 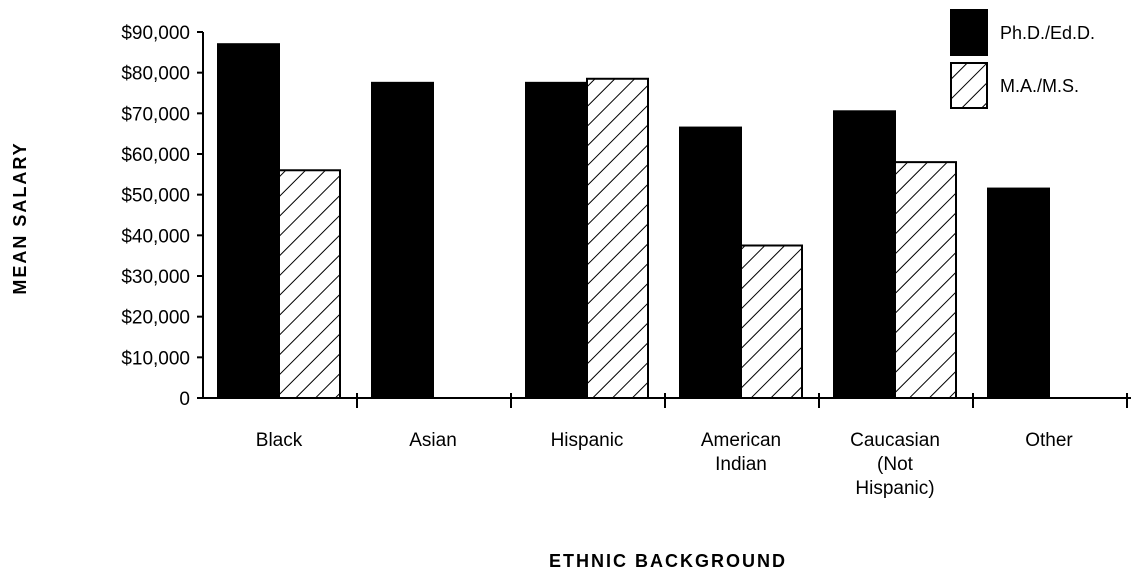 I want to click on legend-swatch-phd, so click(x=969, y=32).